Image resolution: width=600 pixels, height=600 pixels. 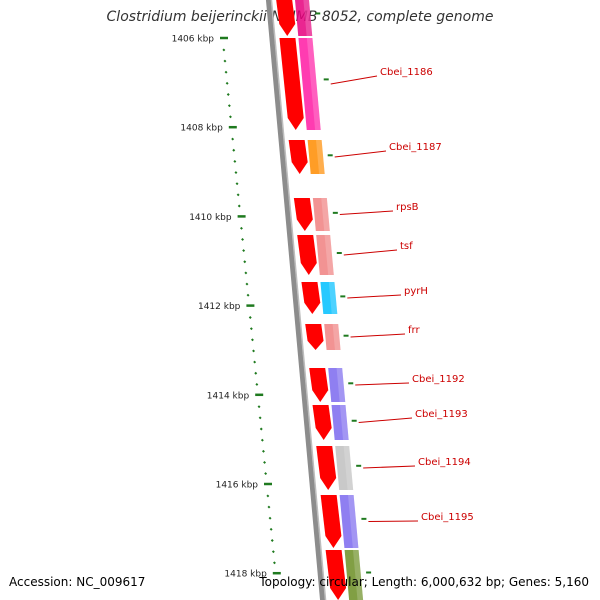 What do you see at coordinates (438, 379) in the screenshot?
I see `gene-label: Cbei_1192` at bounding box center [438, 379].